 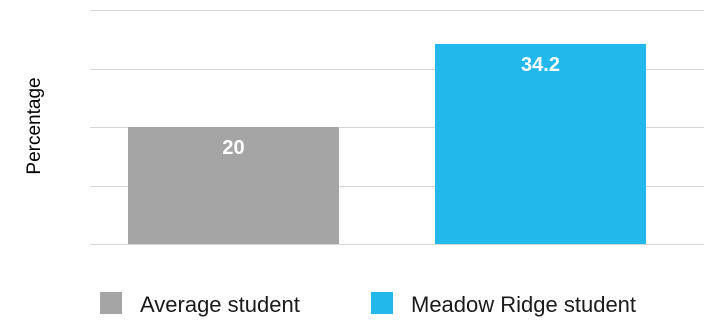 I want to click on data-label-average-student: 20, so click(x=233, y=148).